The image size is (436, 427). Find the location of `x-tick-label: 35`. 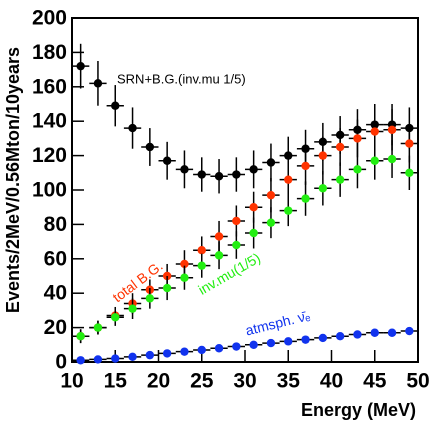

x-tick-label: 35 is located at coordinates (289, 381).